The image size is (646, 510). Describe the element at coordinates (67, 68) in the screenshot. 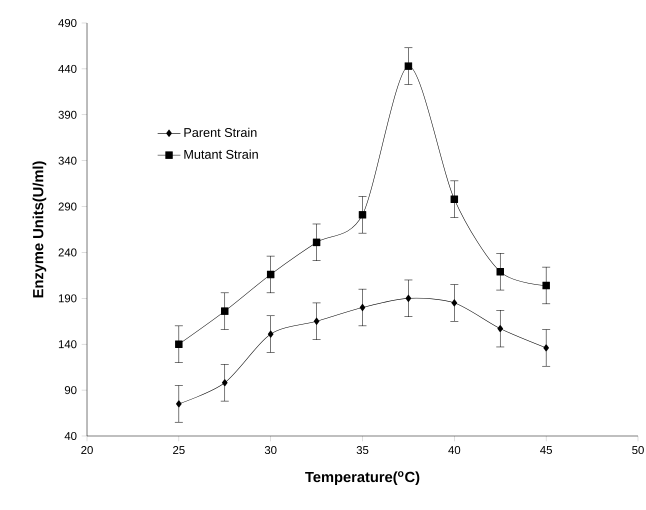

I see `y-tick-label: 440` at that location.